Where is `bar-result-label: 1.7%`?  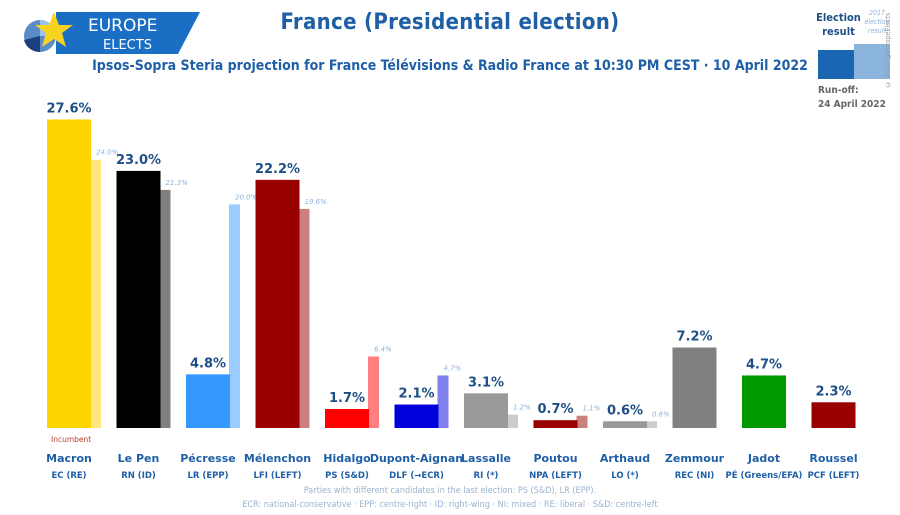
bar-result-label: 1.7% is located at coordinates (347, 398).